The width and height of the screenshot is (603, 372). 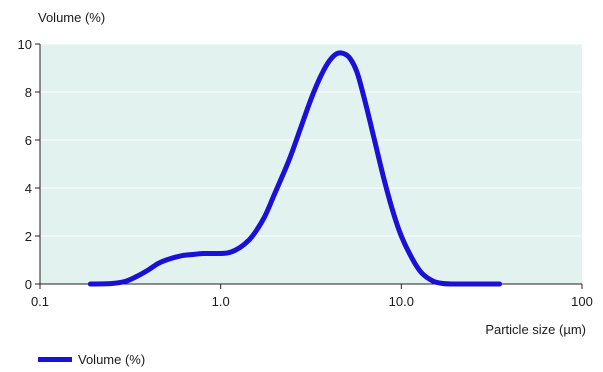 I want to click on y-tick-label-10: 10, so click(x=25, y=44).